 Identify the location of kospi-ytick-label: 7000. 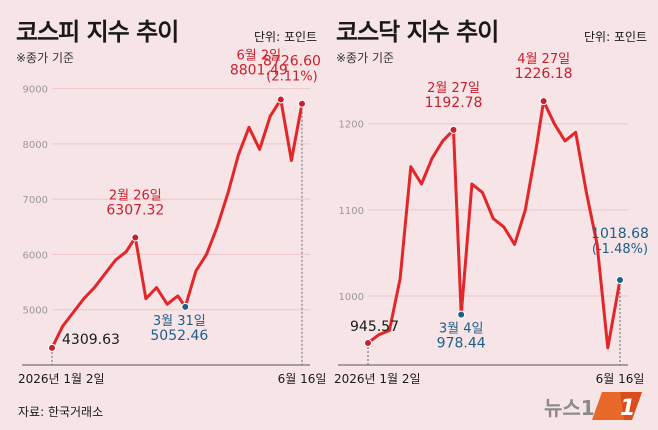
(35, 200).